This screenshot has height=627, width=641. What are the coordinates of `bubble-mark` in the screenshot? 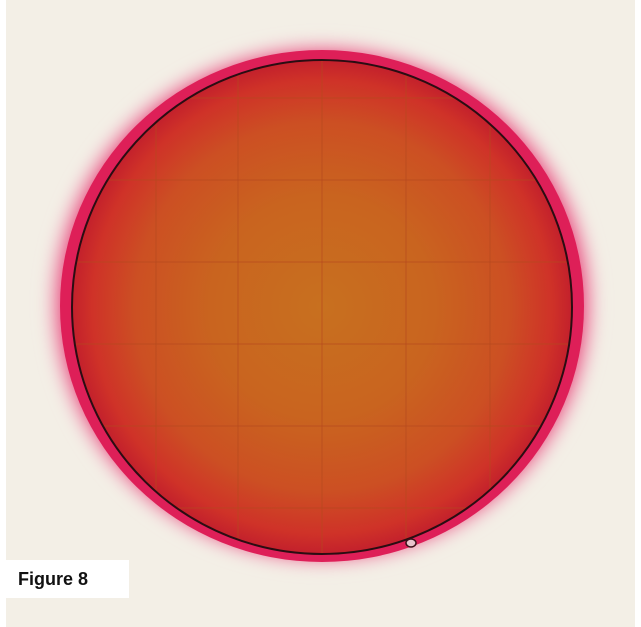 It's located at (411, 543).